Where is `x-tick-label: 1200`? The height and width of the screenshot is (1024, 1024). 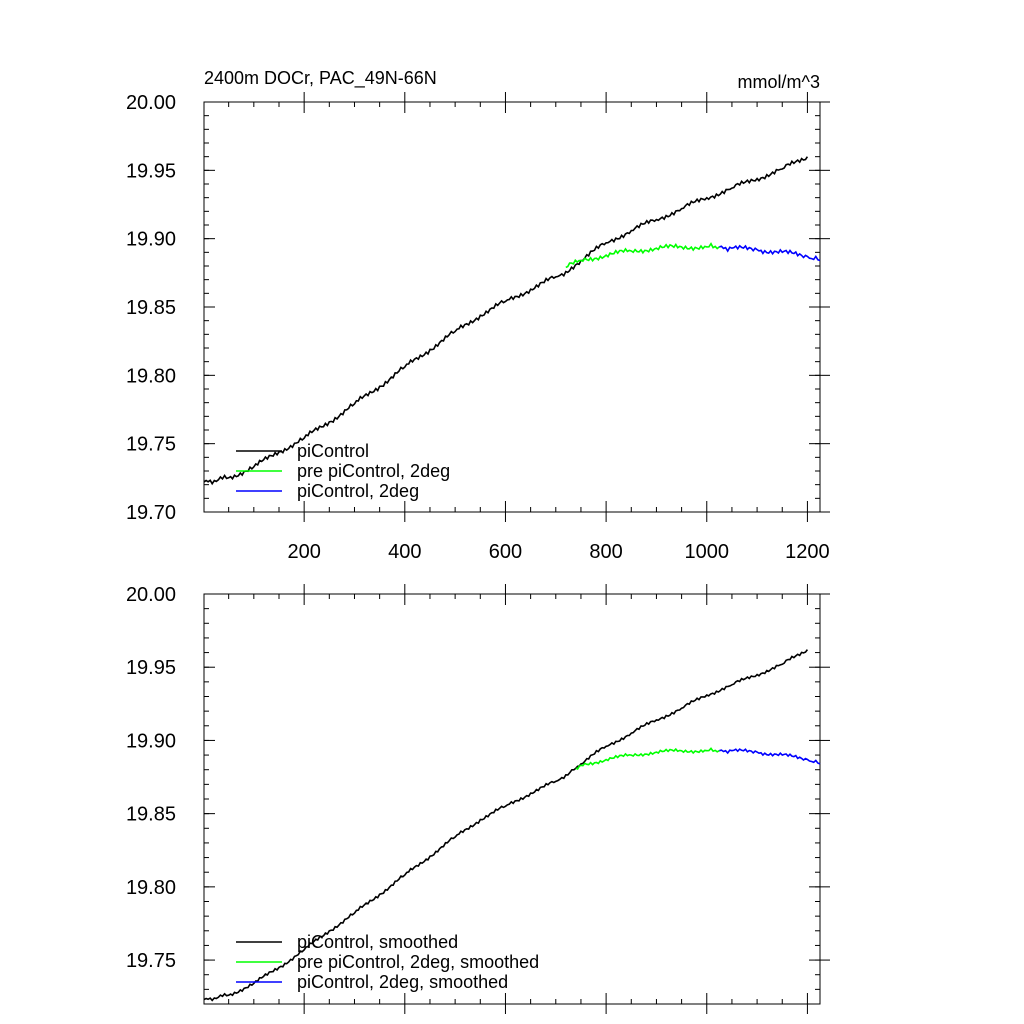 x-tick-label: 1200 is located at coordinates (807, 552).